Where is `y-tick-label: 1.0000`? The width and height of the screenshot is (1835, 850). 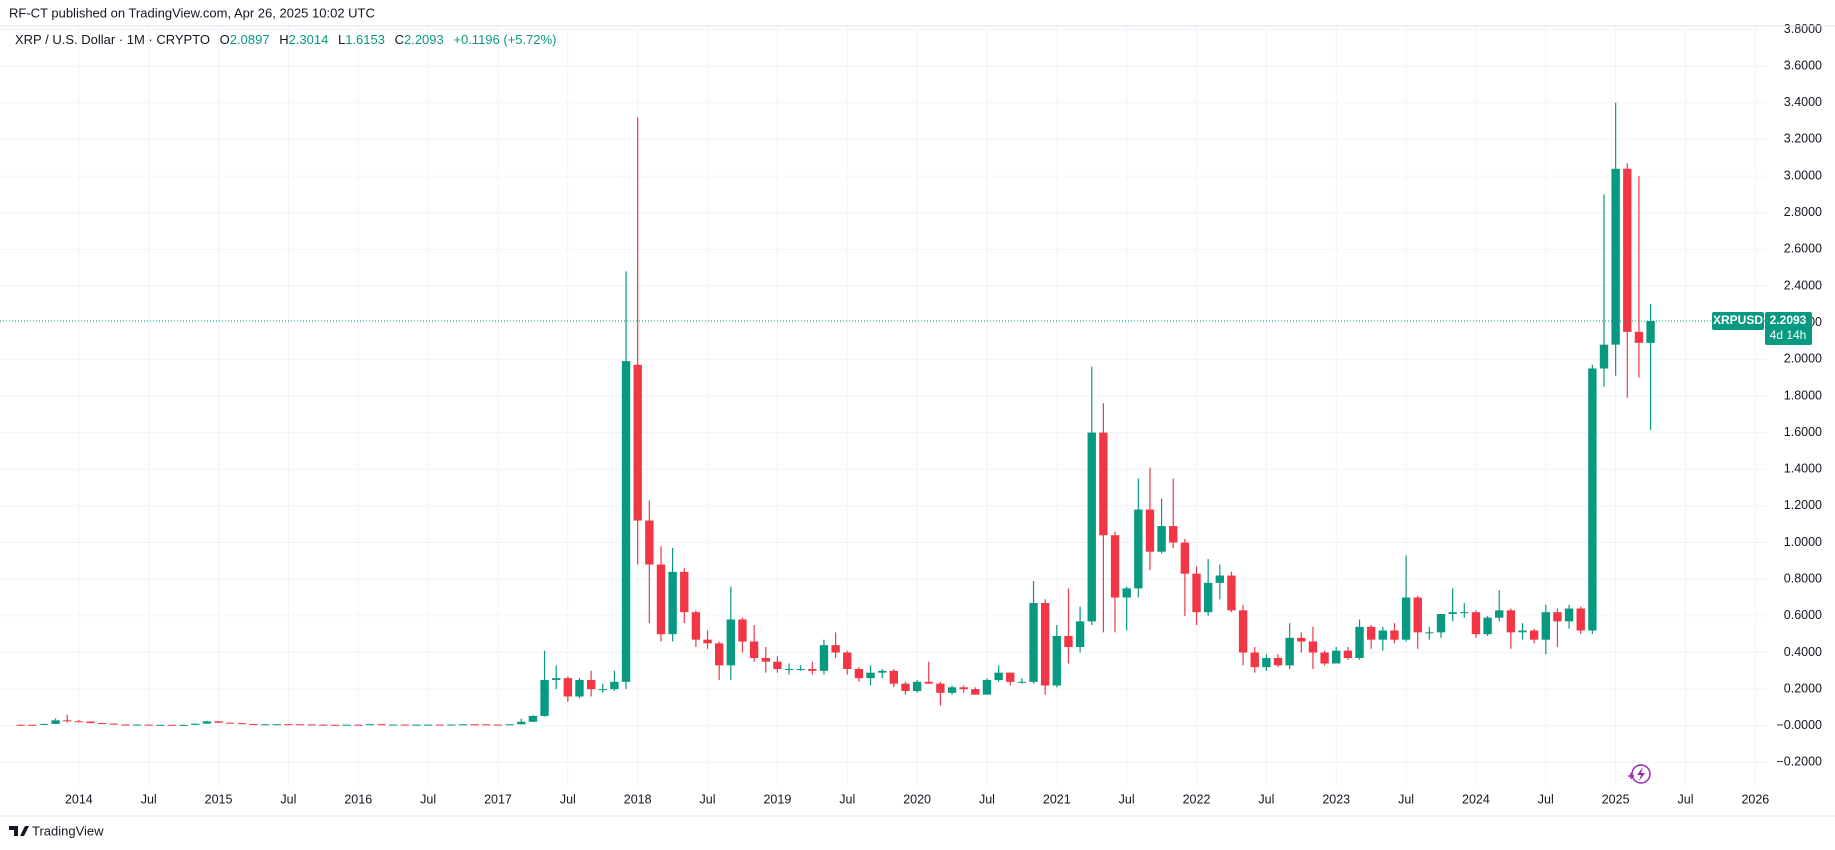 y-tick-label: 1.0000 is located at coordinates (1803, 542).